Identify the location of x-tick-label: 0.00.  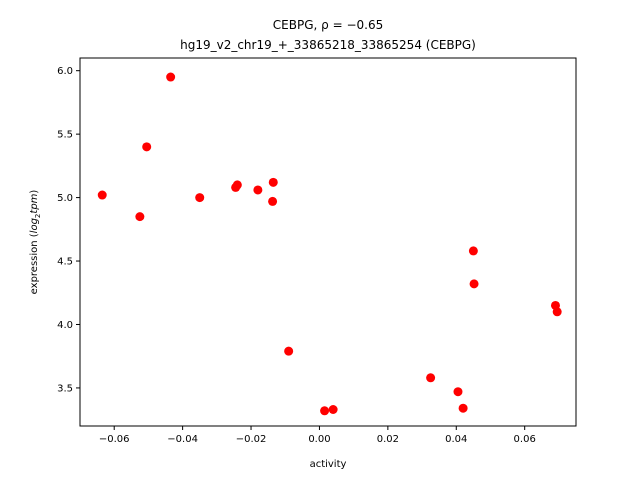
(319, 439).